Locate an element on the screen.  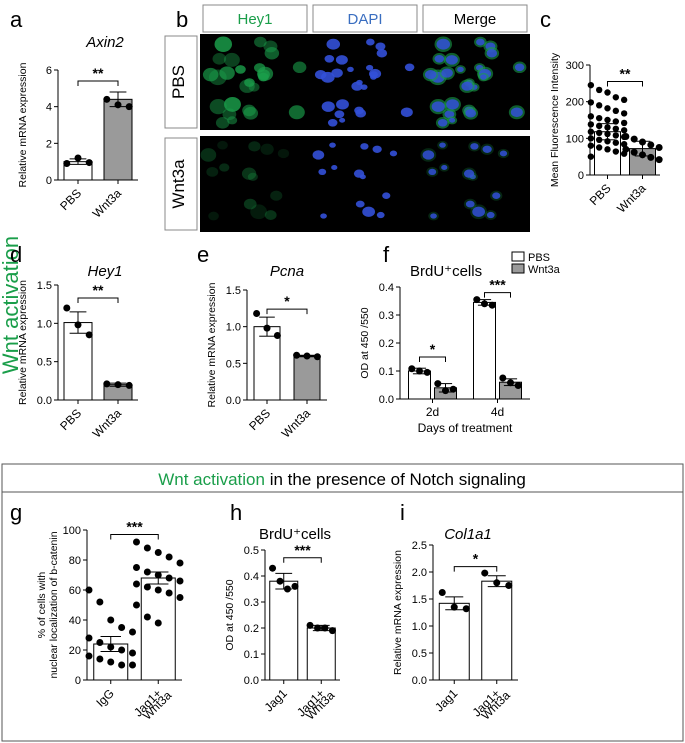
legend-swatch-pbs is located at coordinates (518, 256).